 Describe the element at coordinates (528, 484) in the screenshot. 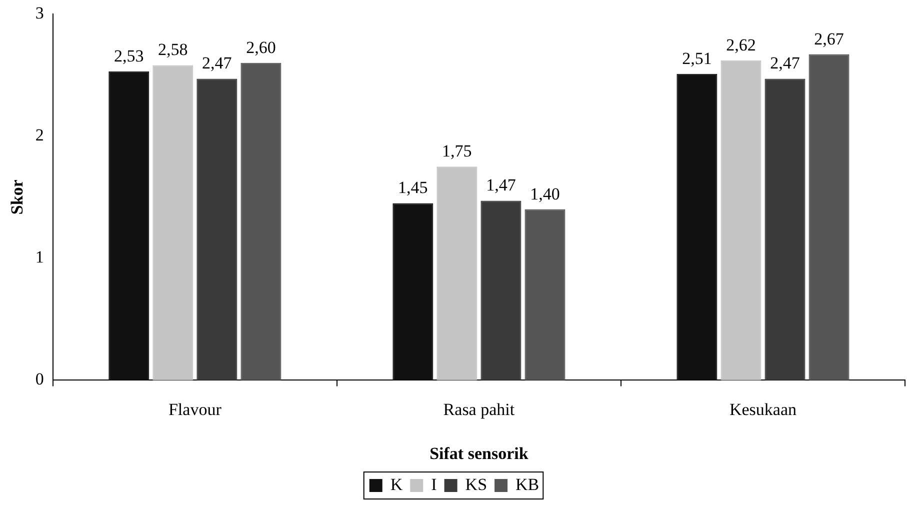

I see `legend-label: KB` at that location.